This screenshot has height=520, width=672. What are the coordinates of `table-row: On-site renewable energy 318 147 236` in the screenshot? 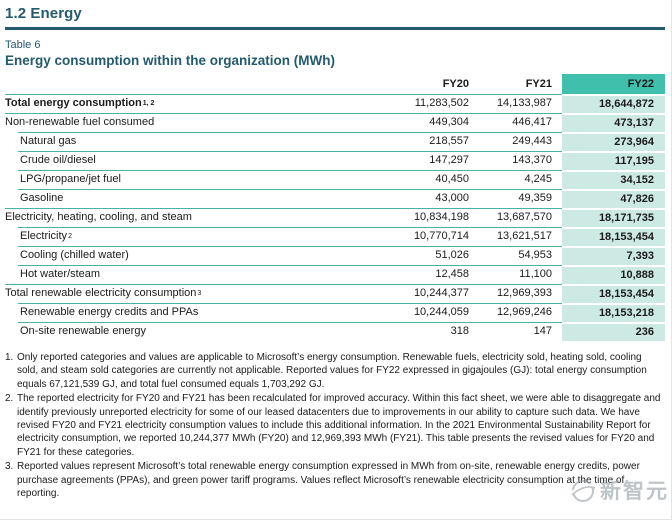 It's located at (335, 331).